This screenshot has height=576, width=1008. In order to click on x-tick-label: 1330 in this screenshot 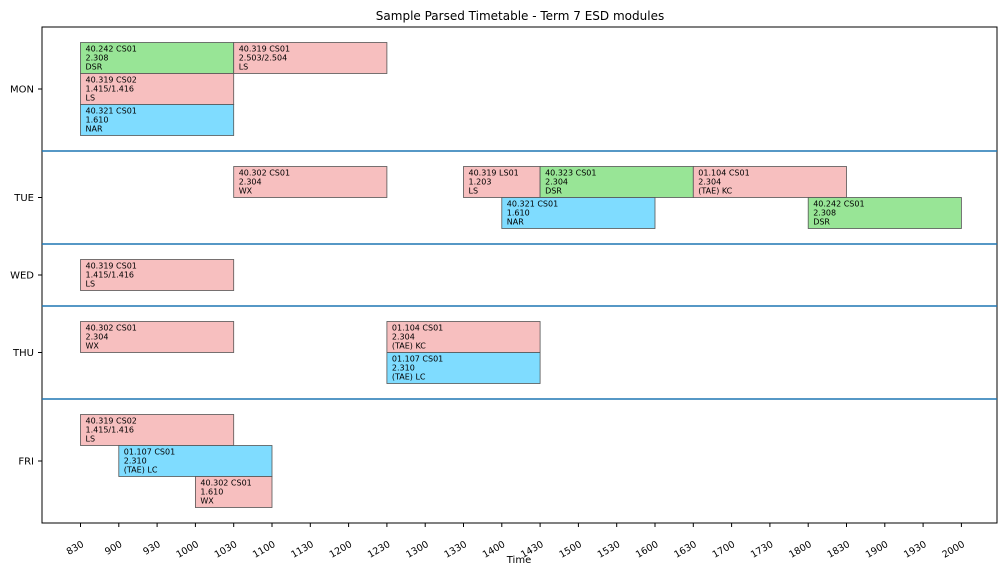, I will do `click(456, 550)`.